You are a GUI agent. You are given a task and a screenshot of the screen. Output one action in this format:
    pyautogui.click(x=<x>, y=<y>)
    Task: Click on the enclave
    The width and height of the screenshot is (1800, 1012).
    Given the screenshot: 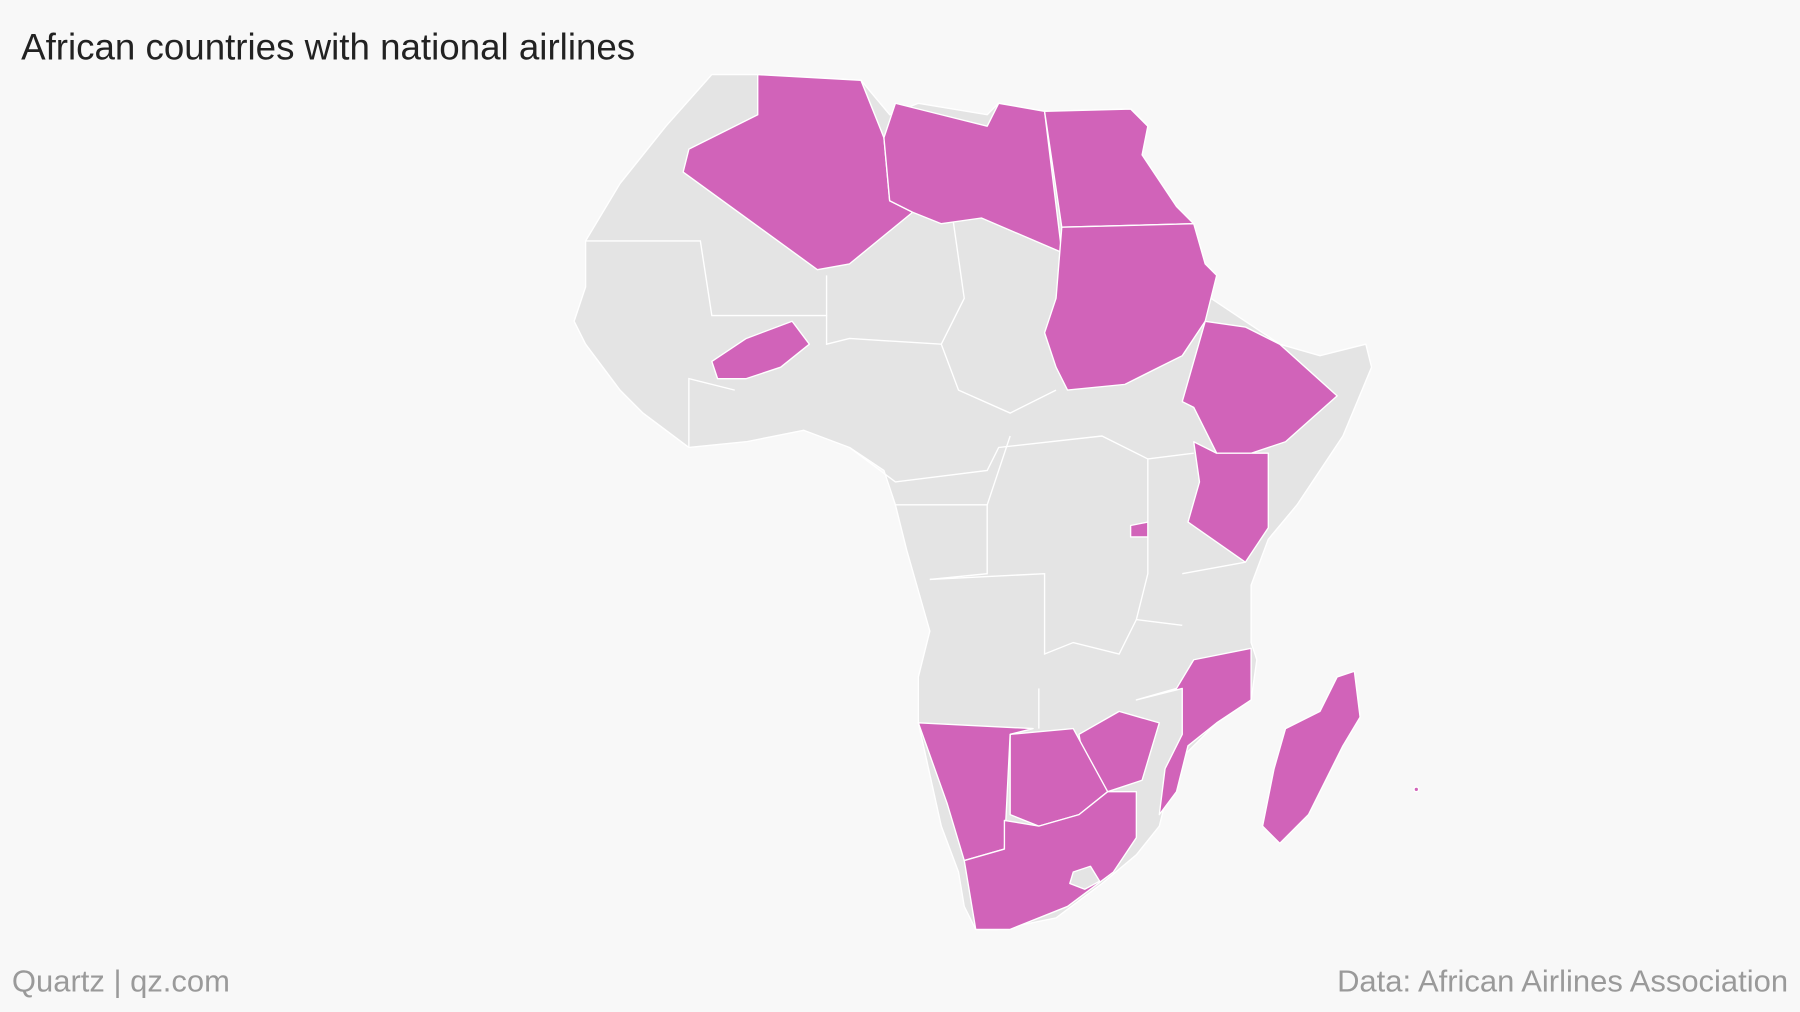 What is the action you would take?
    pyautogui.click(x=1085, y=877)
    